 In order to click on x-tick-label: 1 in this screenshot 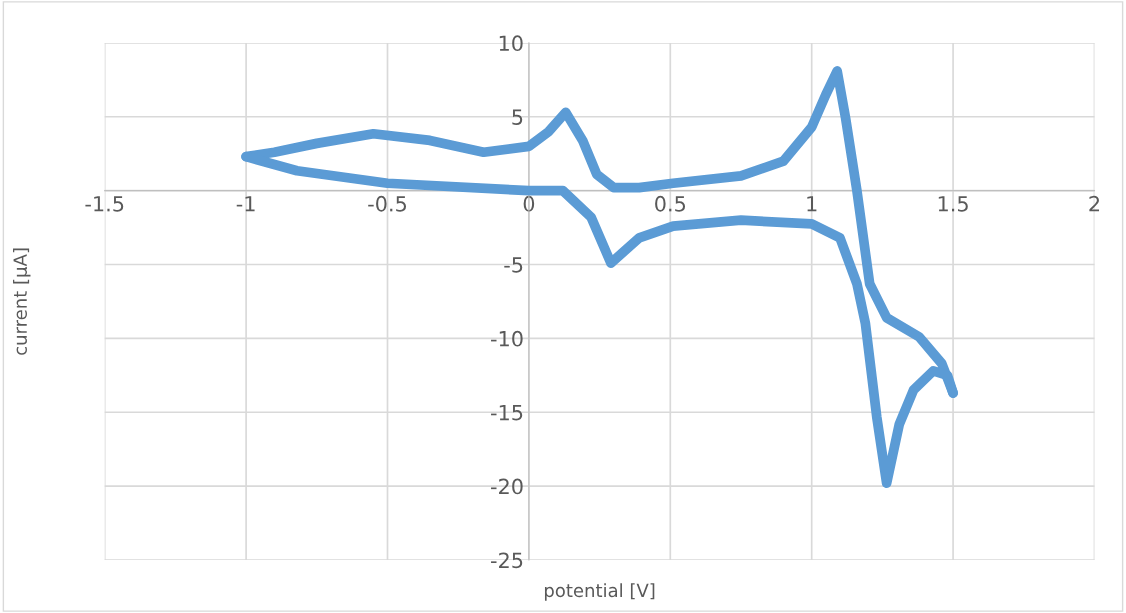, I will do `click(812, 204)`.